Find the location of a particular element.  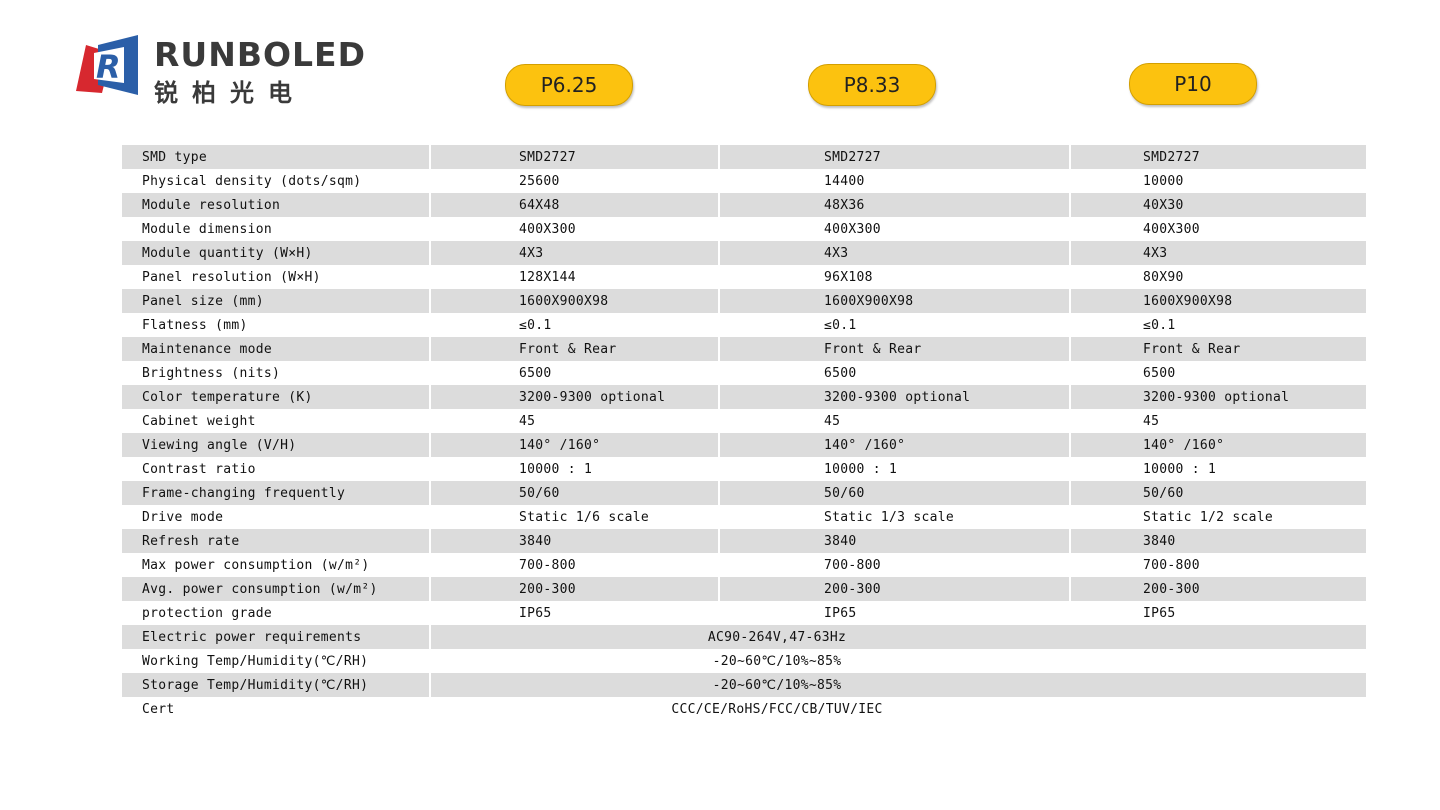

spec-value-p10: 3840 is located at coordinates (1217, 541).